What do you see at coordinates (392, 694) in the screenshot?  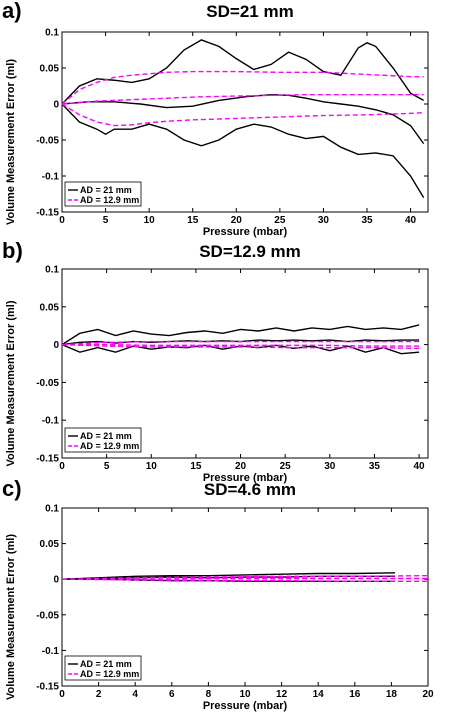 I see `x-tick-label: 18` at bounding box center [392, 694].